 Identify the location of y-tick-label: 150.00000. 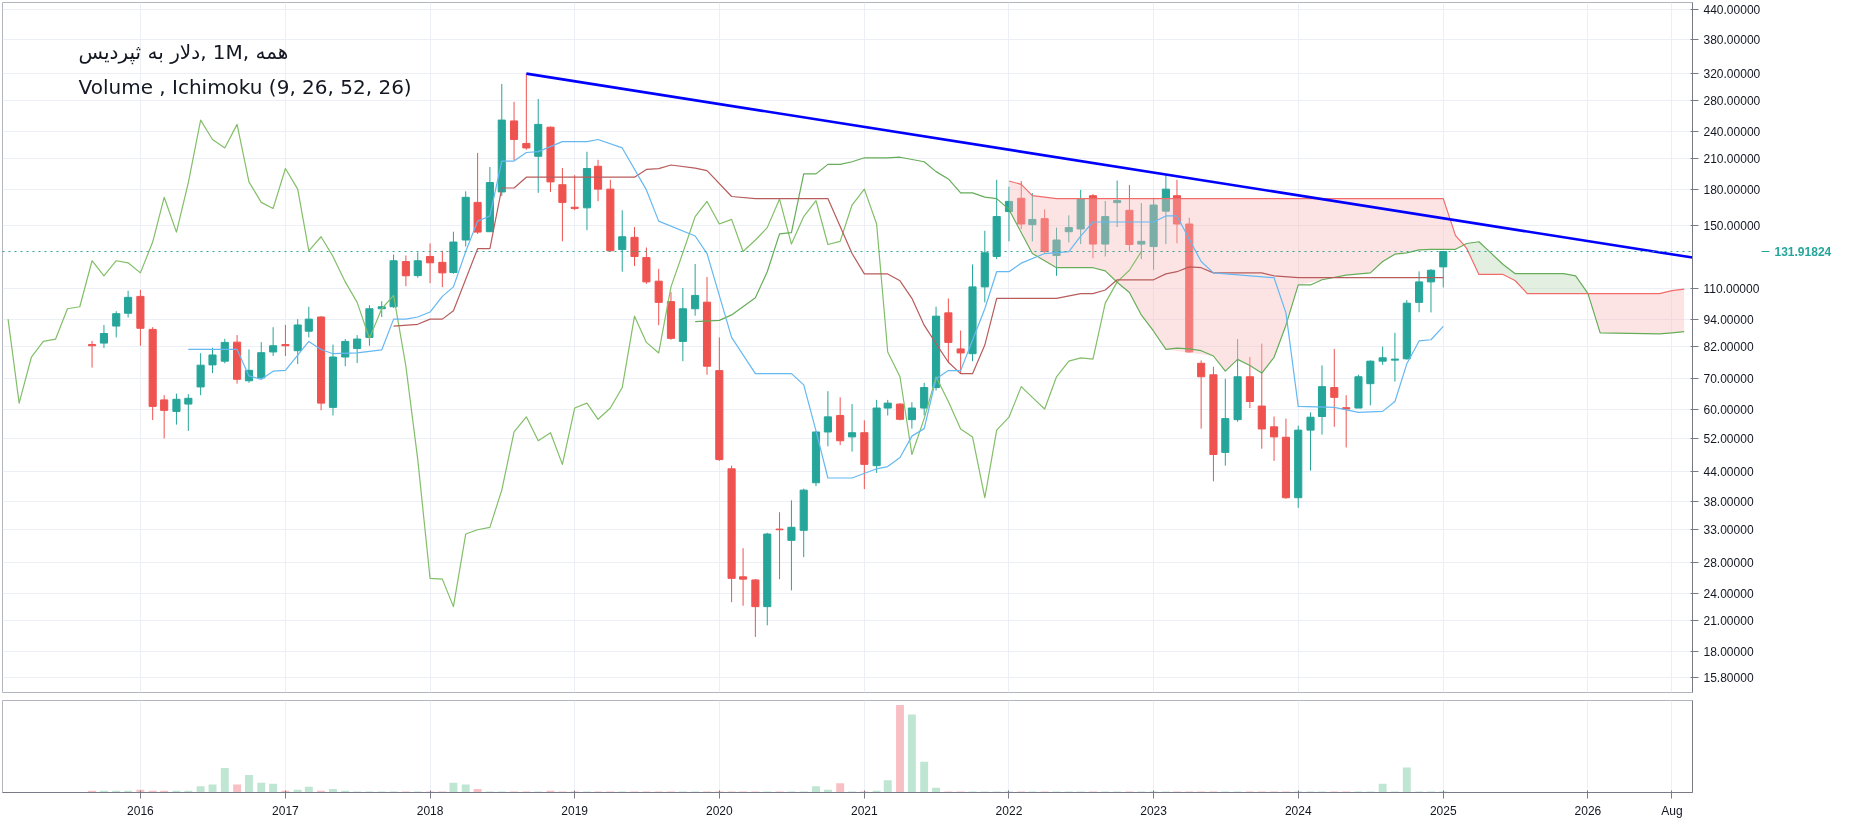
(1732, 226).